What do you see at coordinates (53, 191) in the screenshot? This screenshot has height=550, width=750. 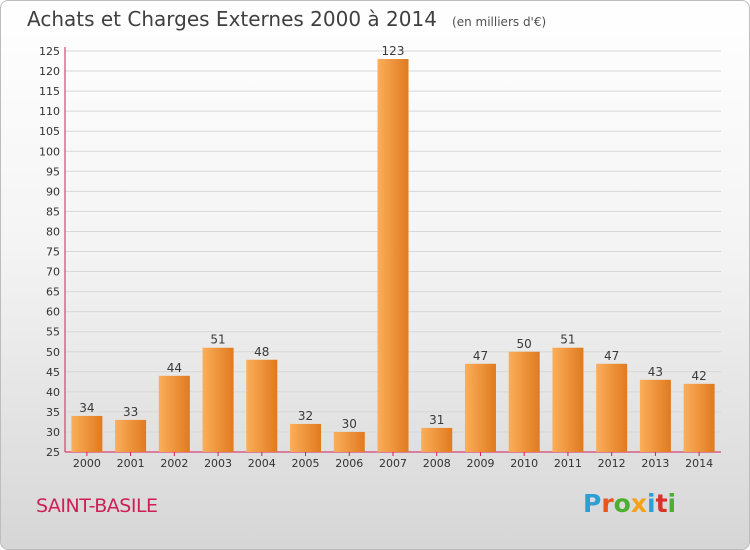 I see `y-tick-label: 90` at bounding box center [53, 191].